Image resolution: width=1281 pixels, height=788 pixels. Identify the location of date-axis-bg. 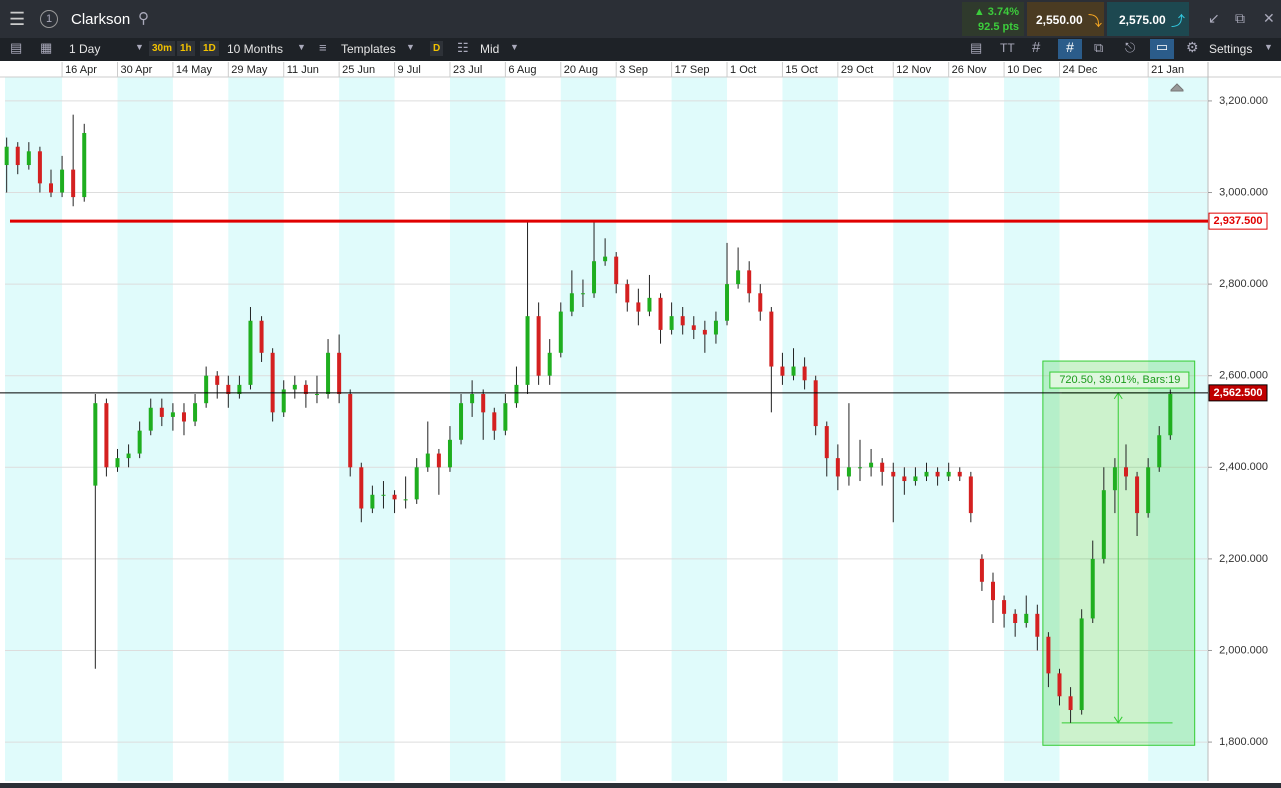
(640, 69).